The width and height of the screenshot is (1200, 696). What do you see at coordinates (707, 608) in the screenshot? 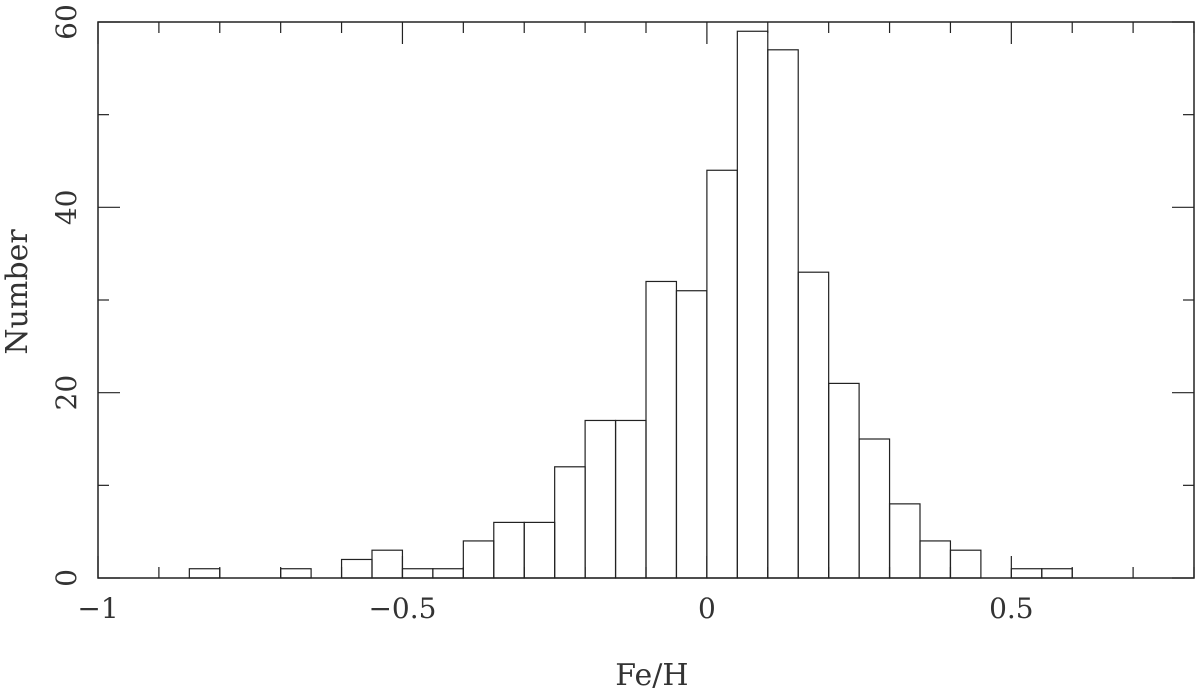
I see `x-tick-label: 0` at bounding box center [707, 608].